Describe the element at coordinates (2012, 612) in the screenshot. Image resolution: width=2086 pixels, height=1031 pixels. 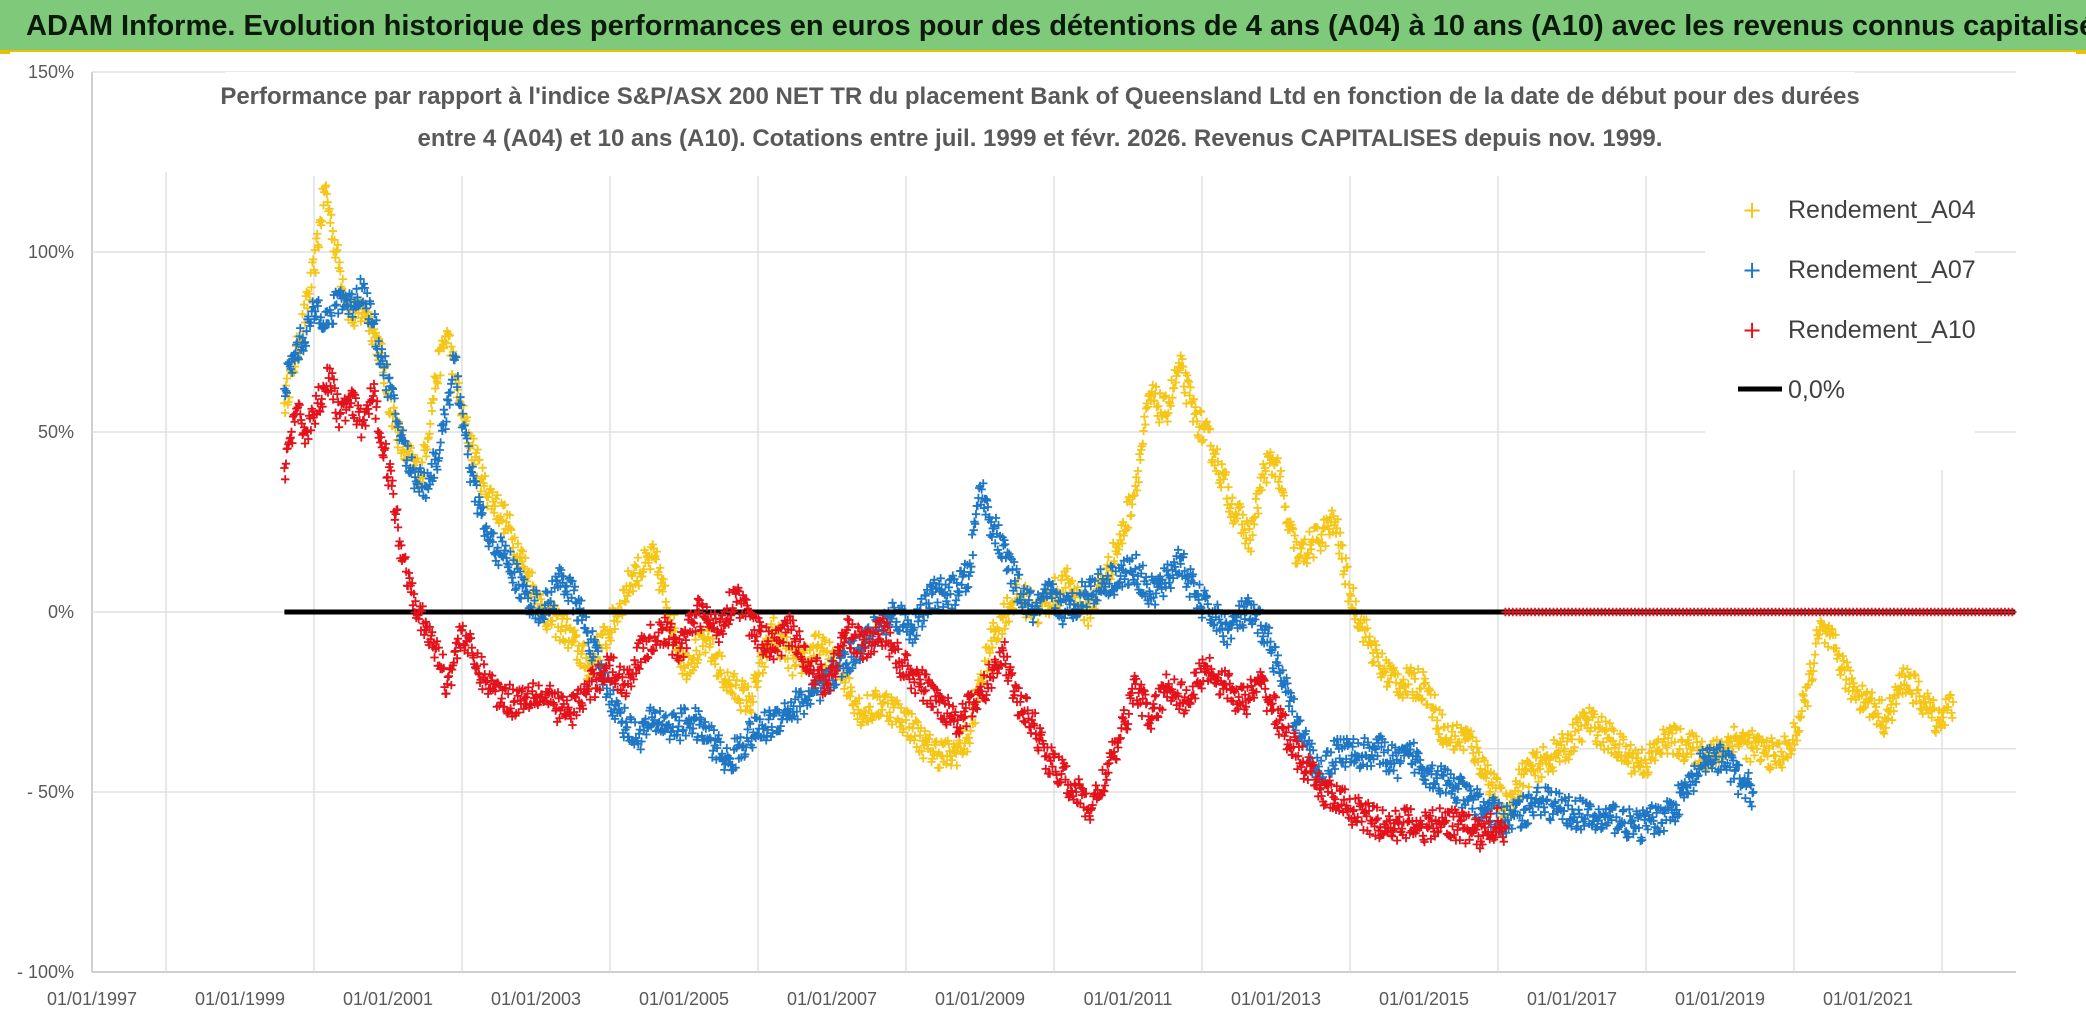
I see `zero-line-marker` at that location.